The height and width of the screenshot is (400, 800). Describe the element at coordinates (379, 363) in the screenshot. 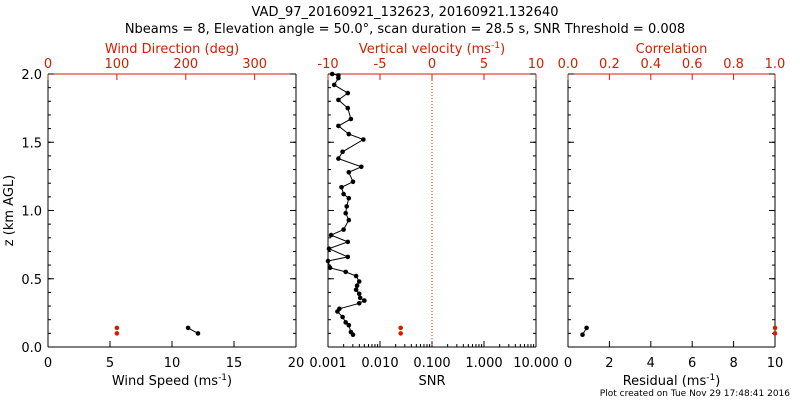

I see `bottom-tick-label: 0.010` at that location.